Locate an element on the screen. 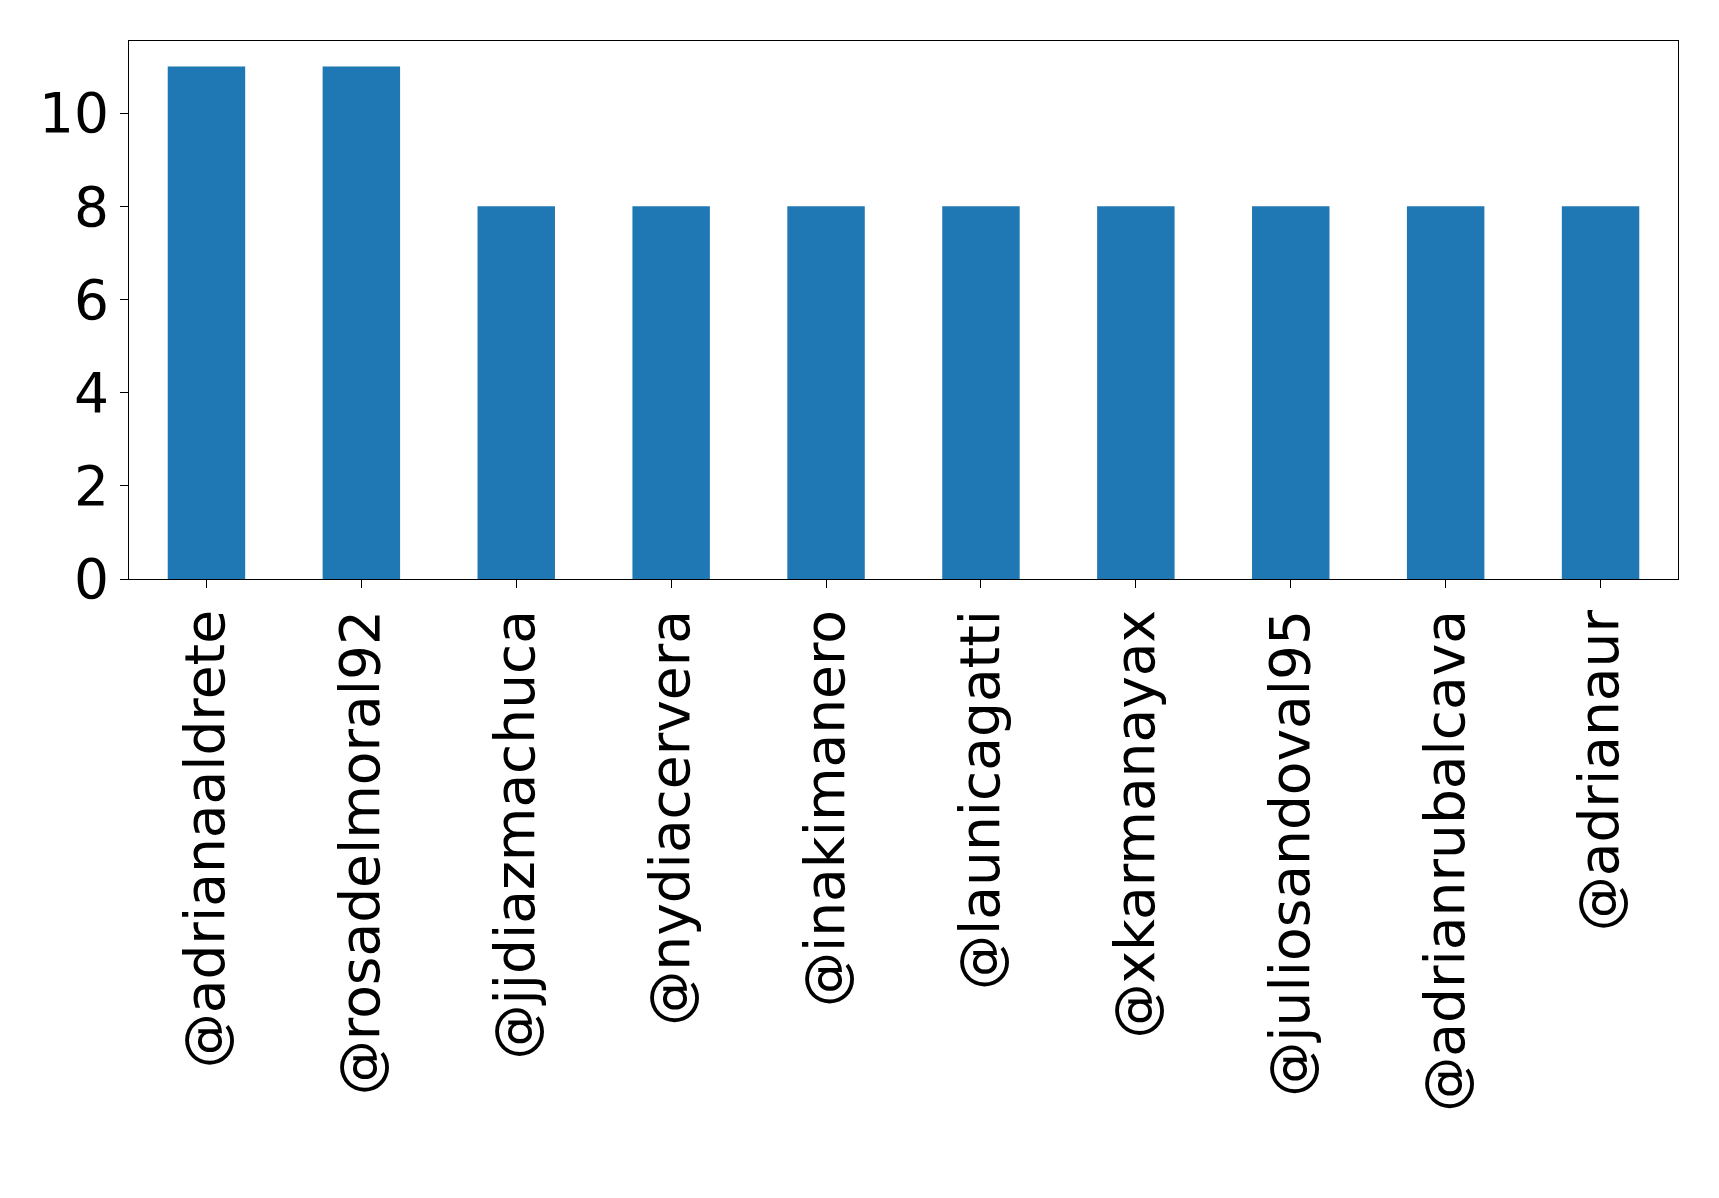  x-tick-label: @jjdiazmachuca is located at coordinates (515, 835).